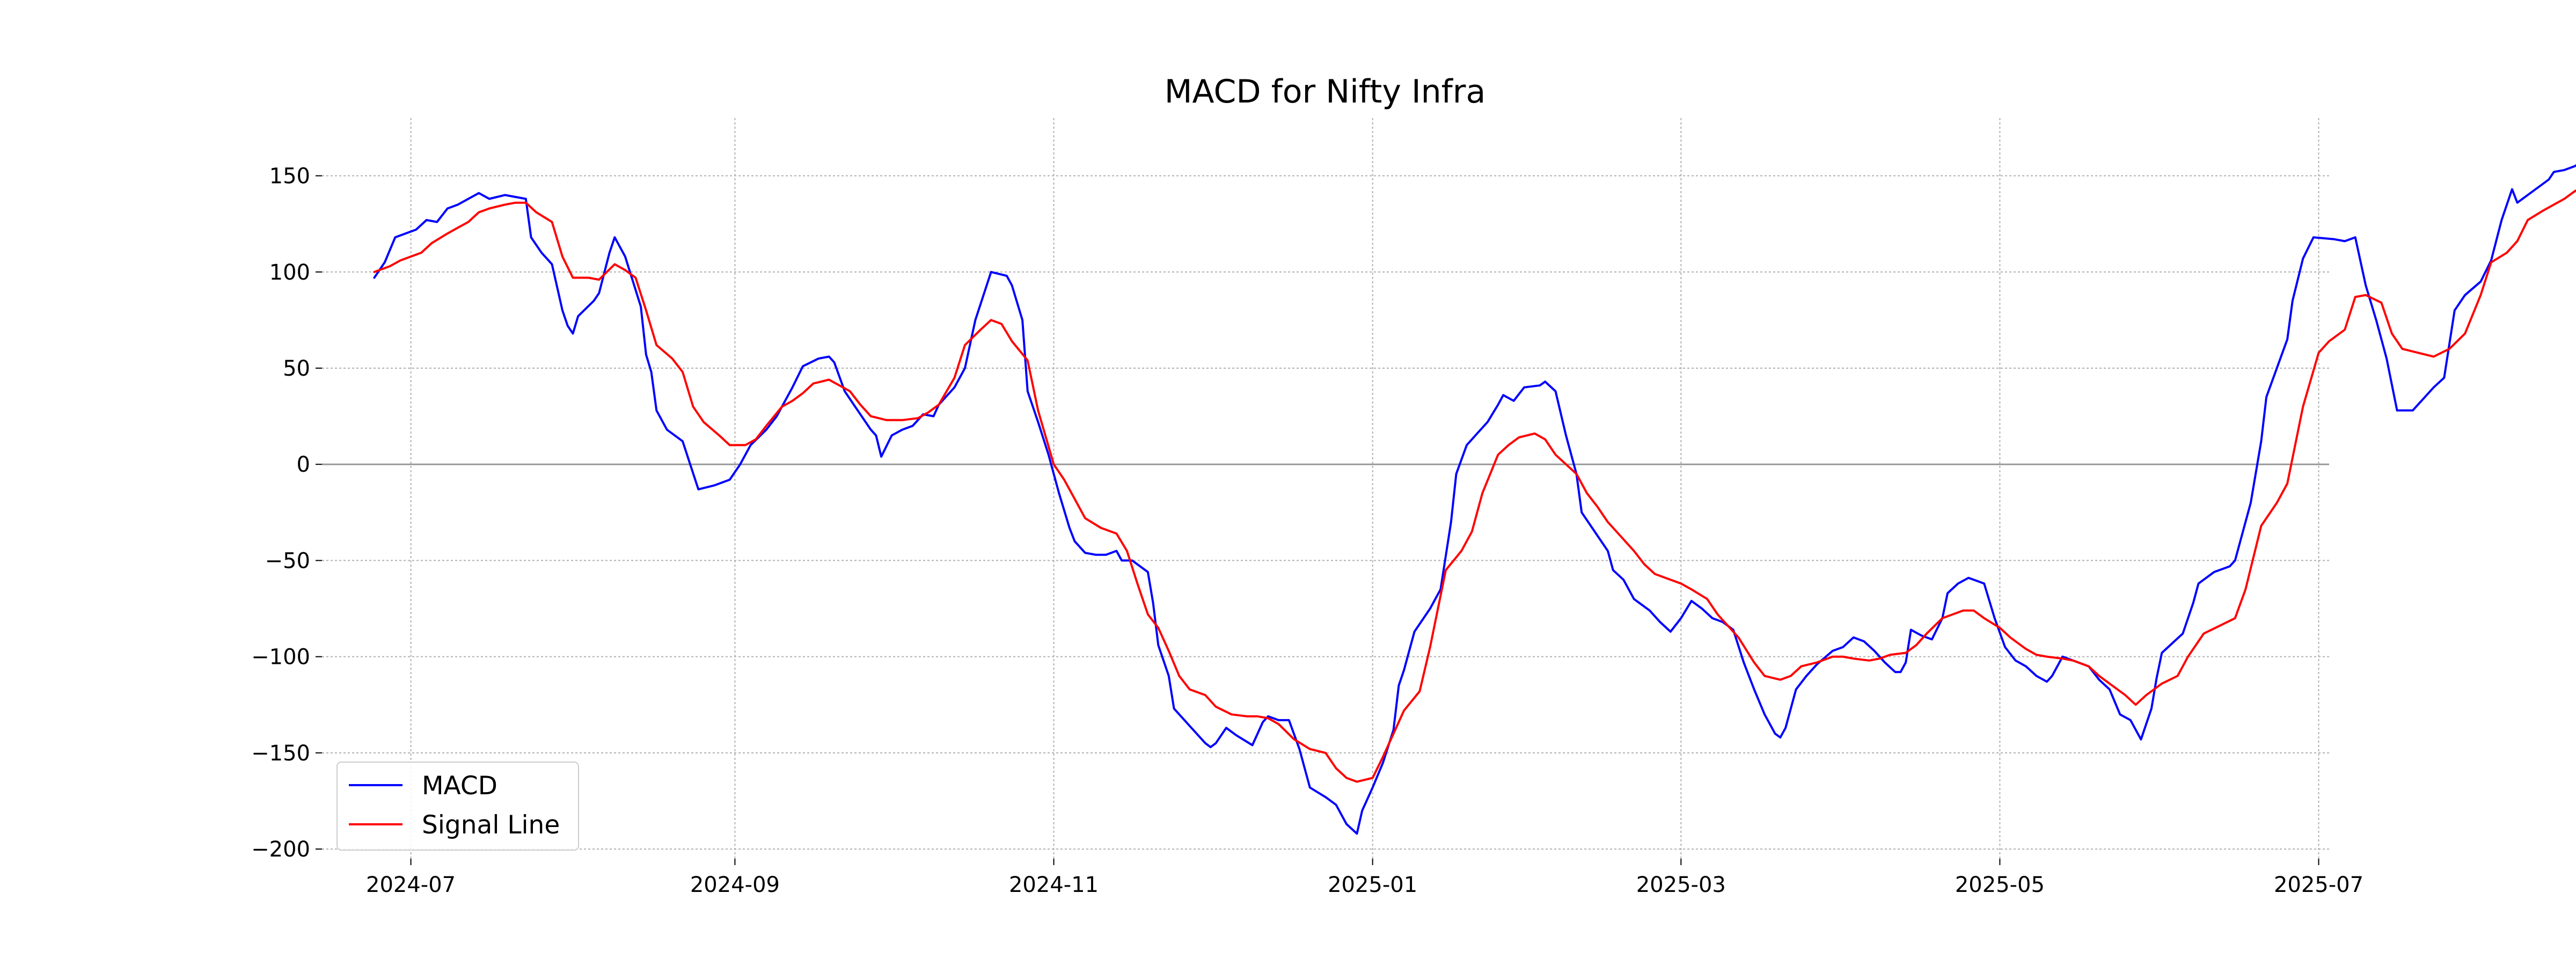 Image resolution: width=2576 pixels, height=966 pixels. What do you see at coordinates (296, 368) in the screenshot?
I see `y-tick-label: 50` at bounding box center [296, 368].